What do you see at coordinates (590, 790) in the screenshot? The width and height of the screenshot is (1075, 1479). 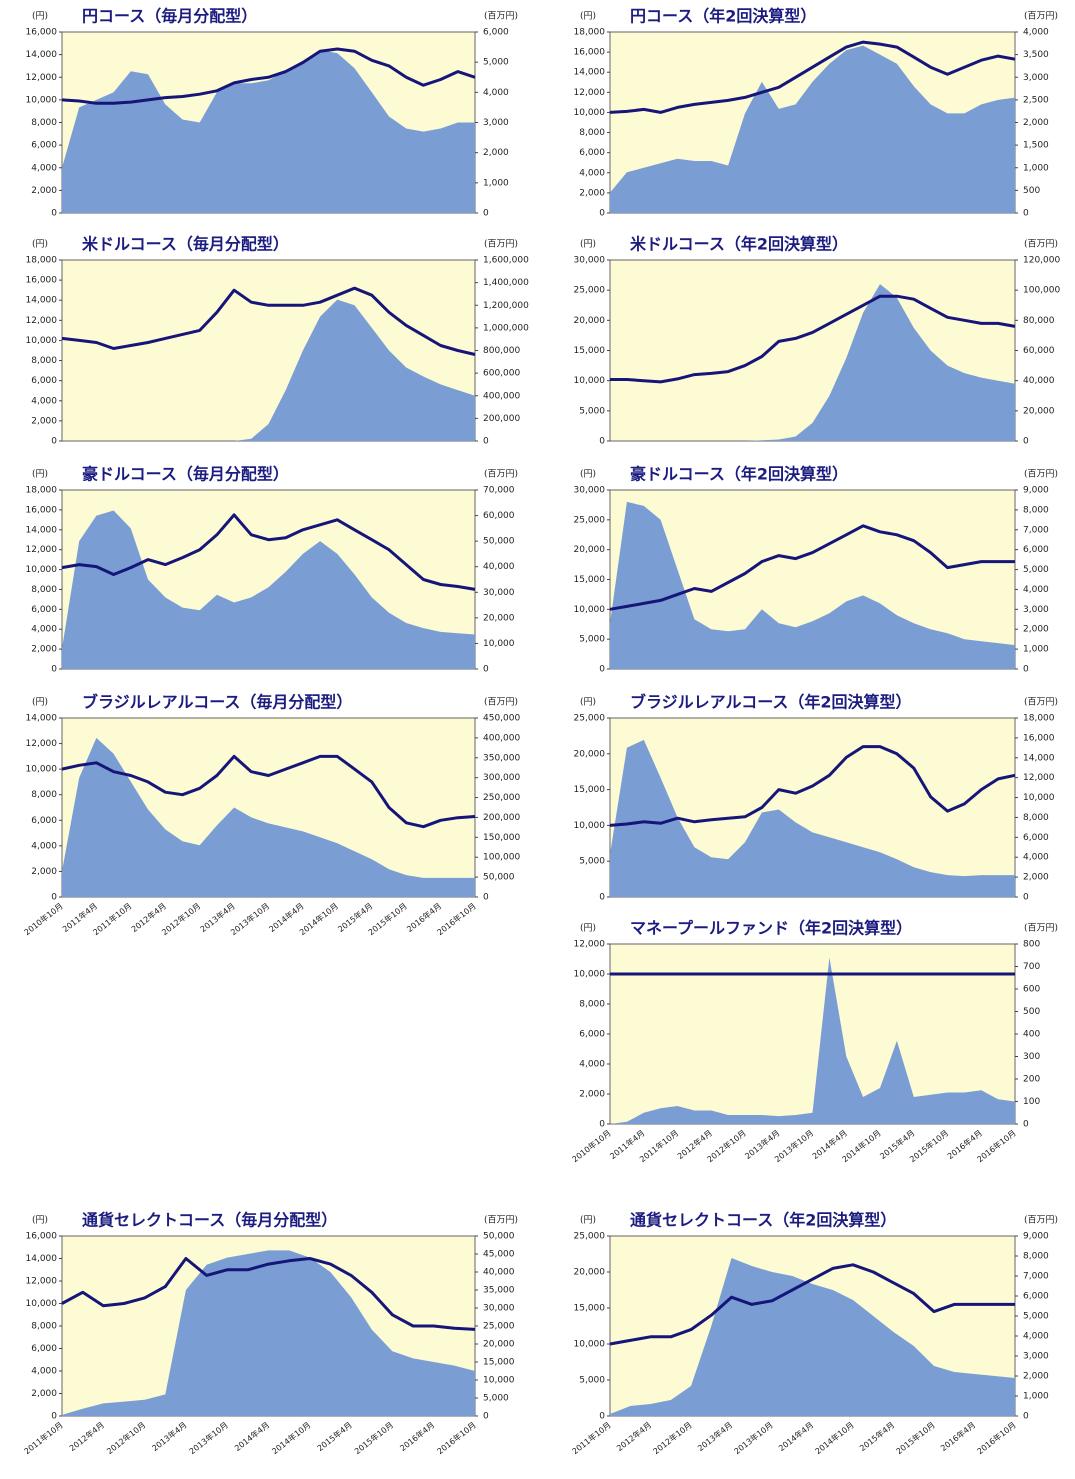 I see `y-tick-label: 15,000` at bounding box center [590, 790].